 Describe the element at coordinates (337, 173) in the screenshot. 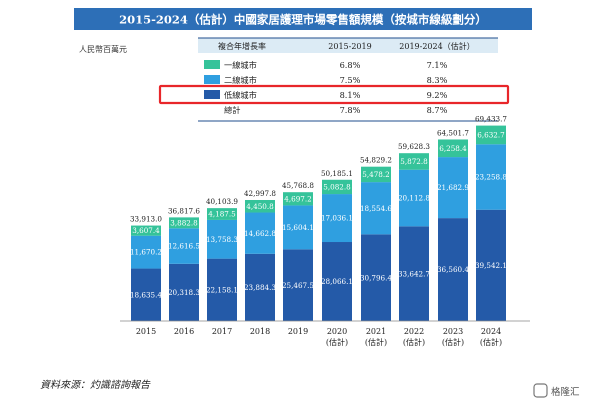

I see `bar-total-2020: 50,185.1` at that location.